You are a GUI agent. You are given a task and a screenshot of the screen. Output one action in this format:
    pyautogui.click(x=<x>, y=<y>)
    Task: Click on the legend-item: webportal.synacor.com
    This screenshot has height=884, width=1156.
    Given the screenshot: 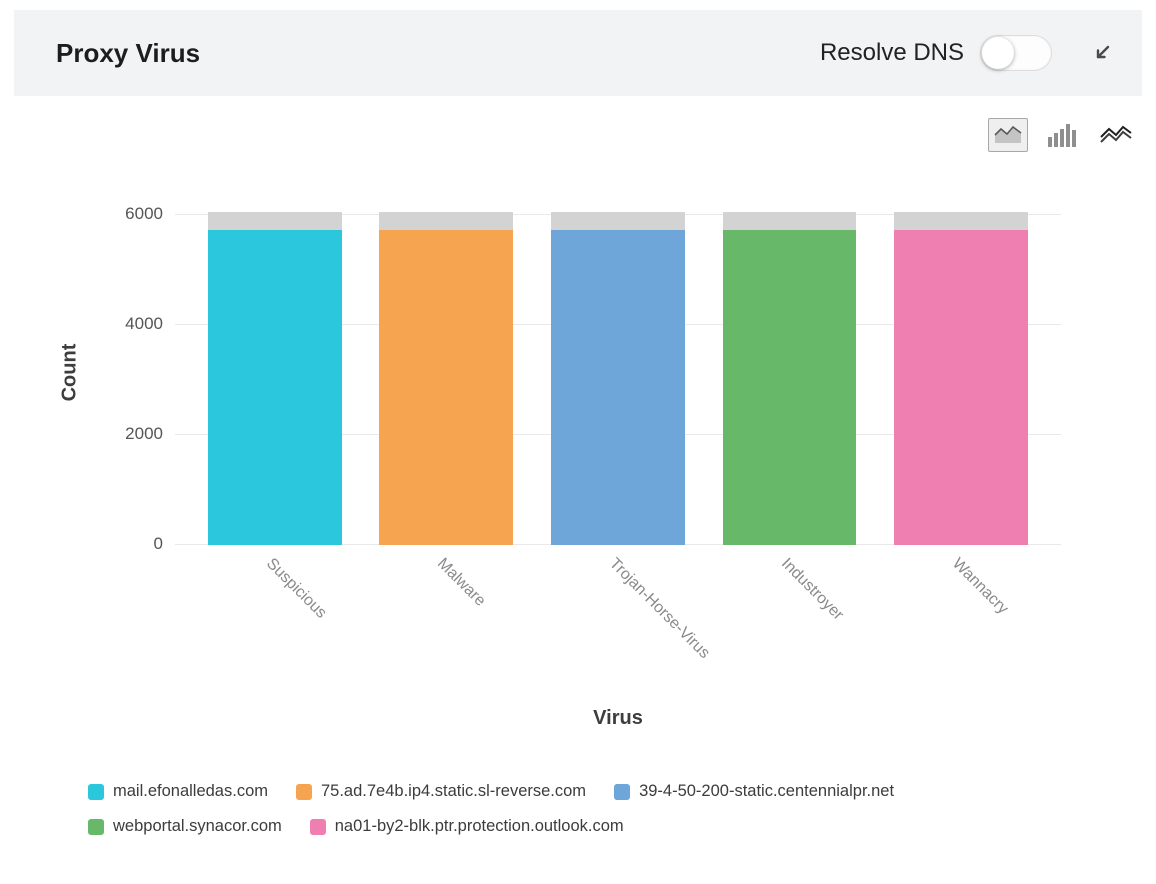 What is the action you would take?
    pyautogui.click(x=185, y=826)
    